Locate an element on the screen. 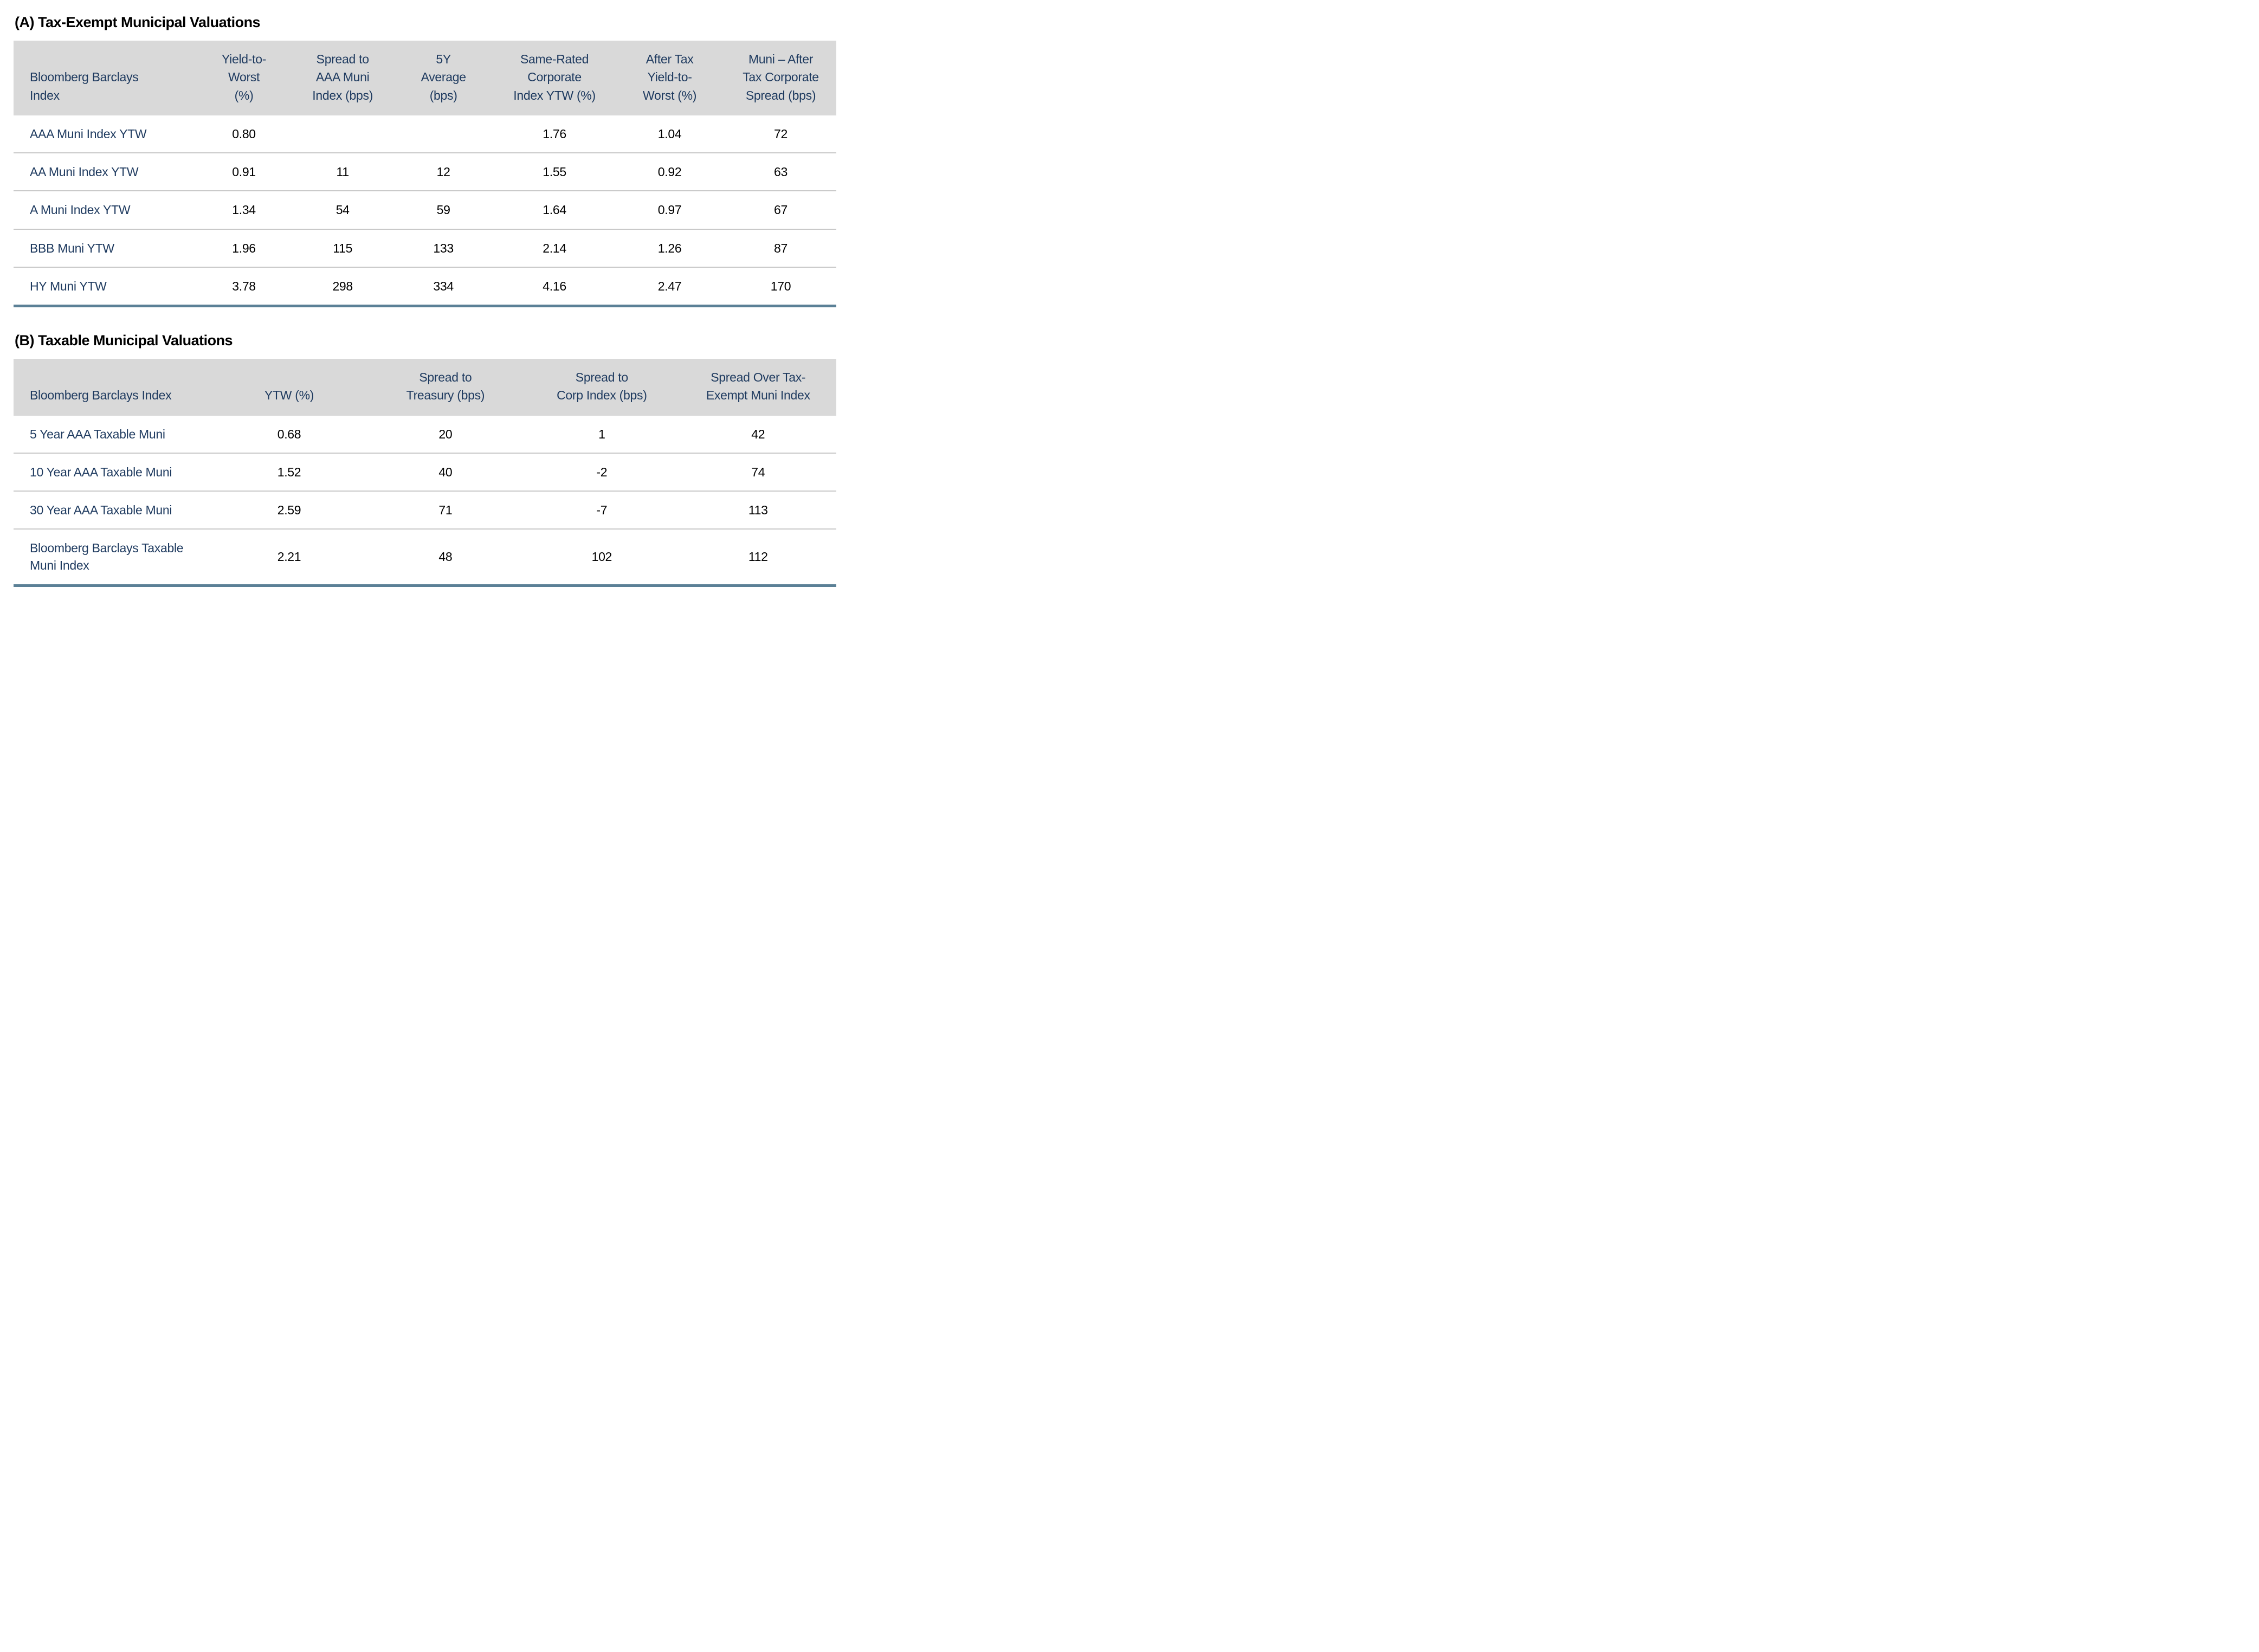 This screenshot has width=2259, height=1652. column-header: Same-Rated Corporate Index YTW (%) is located at coordinates (555, 78).